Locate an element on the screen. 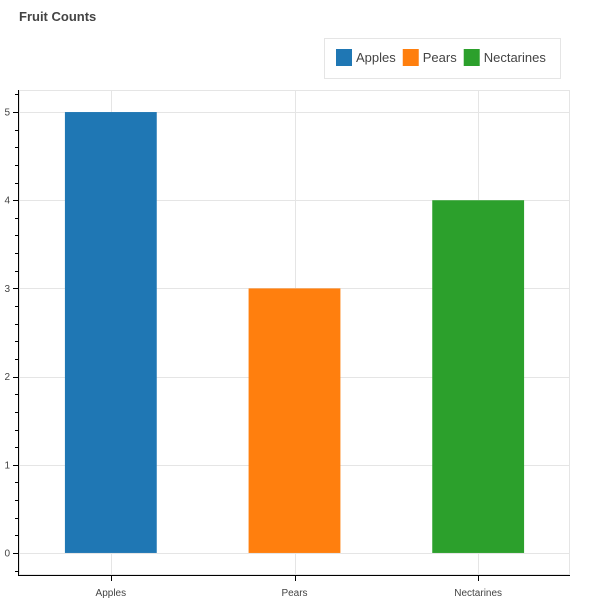 The height and width of the screenshot is (600, 600). y-tick-label: 5 is located at coordinates (7, 113).